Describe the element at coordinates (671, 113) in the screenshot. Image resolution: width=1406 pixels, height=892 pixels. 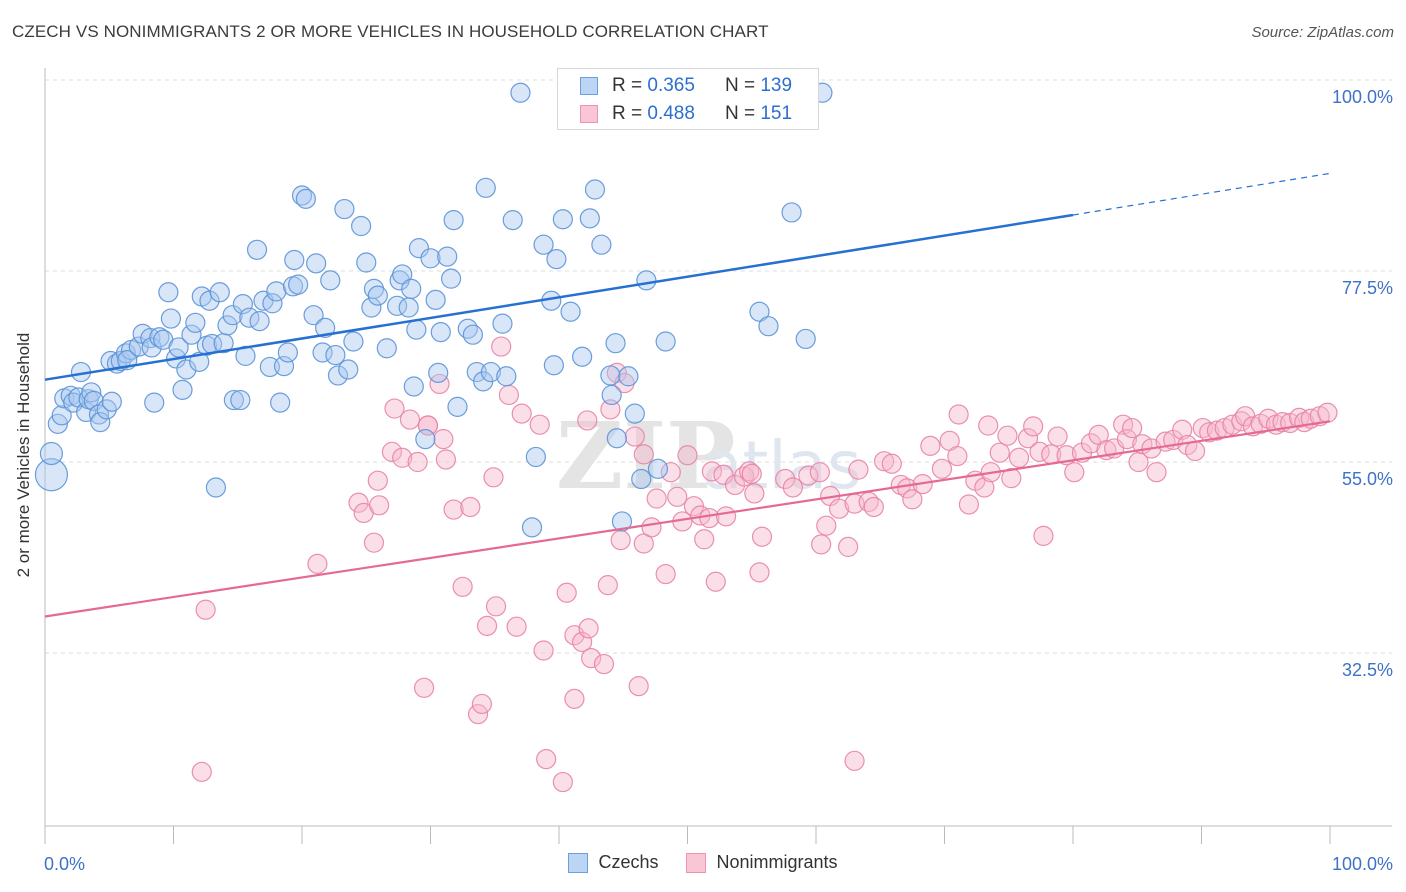
I see `r-value: 0.488` at that location.